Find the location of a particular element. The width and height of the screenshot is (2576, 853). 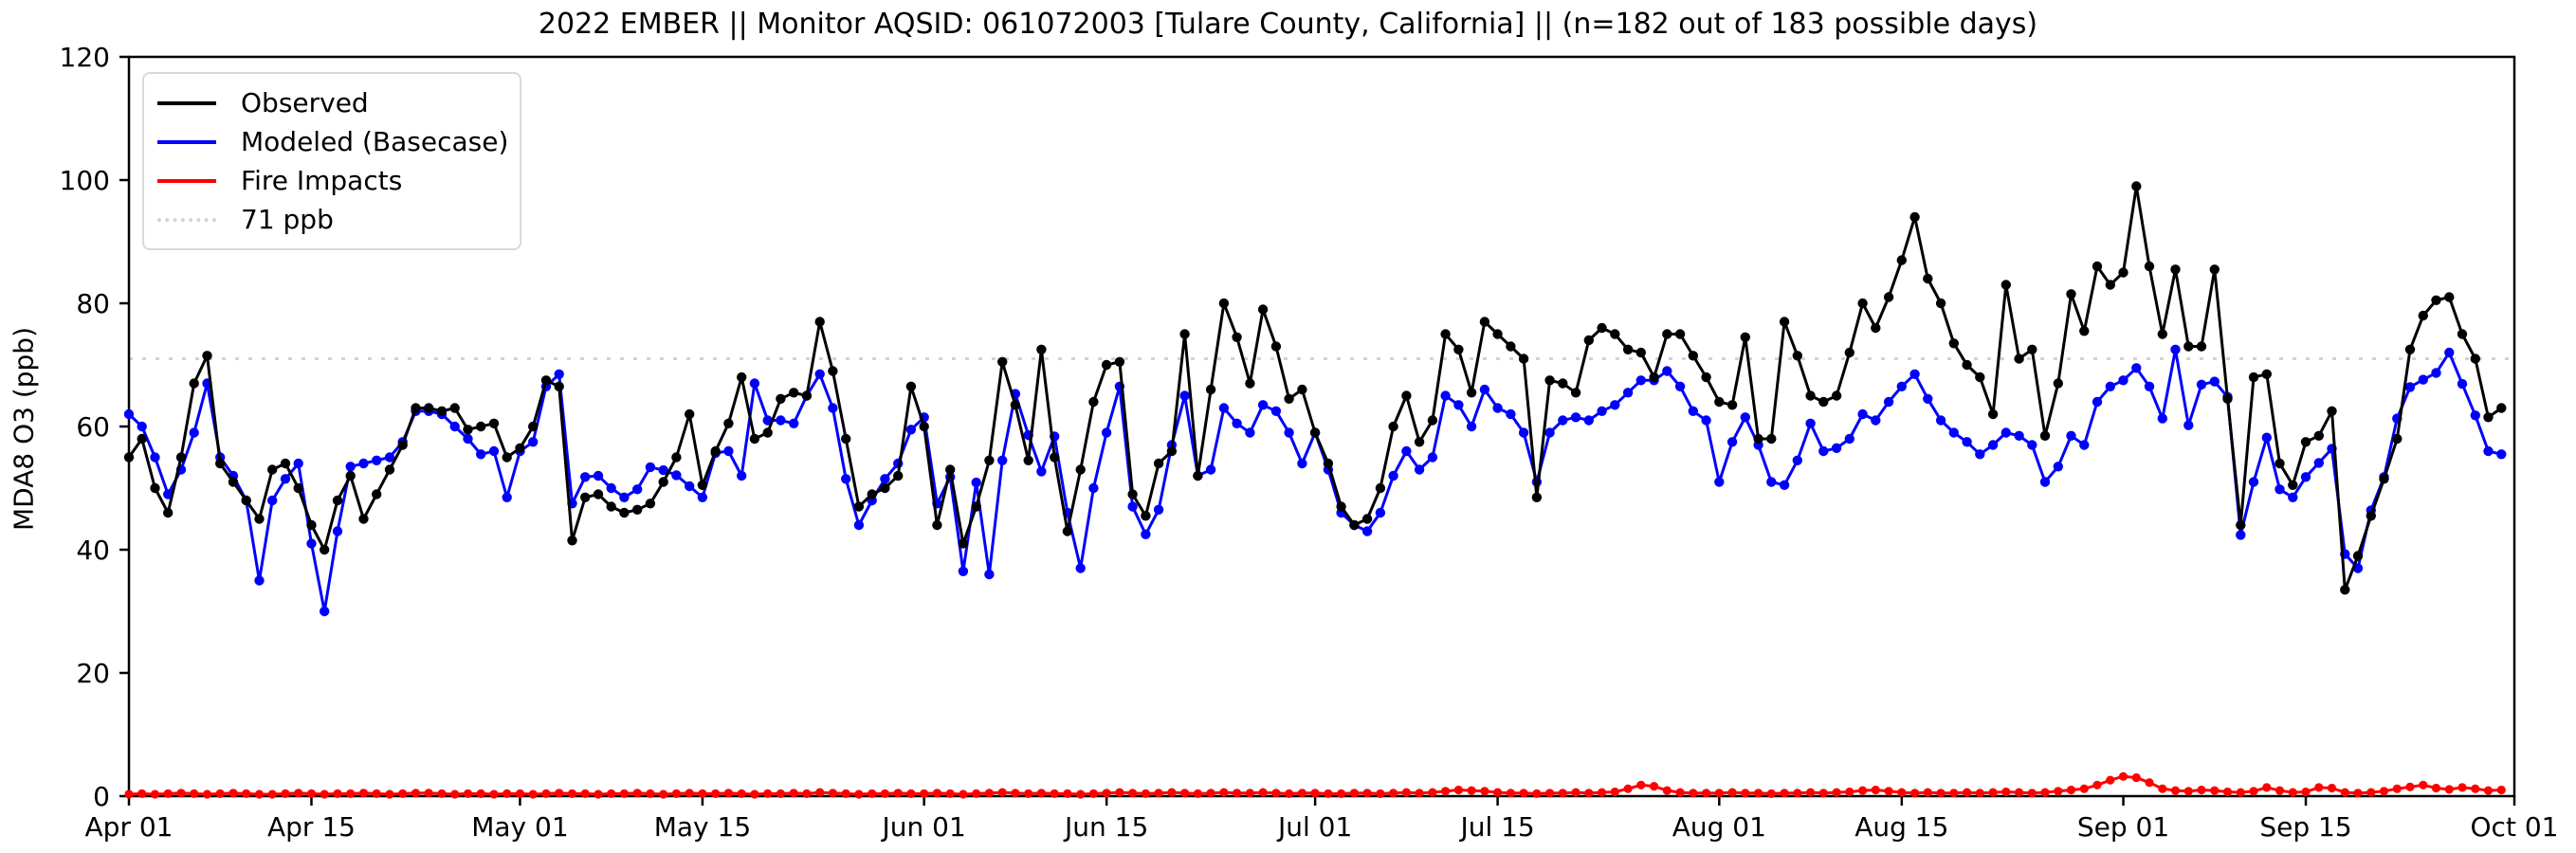

x-tick-label: Sep 15 is located at coordinates (2305, 827).